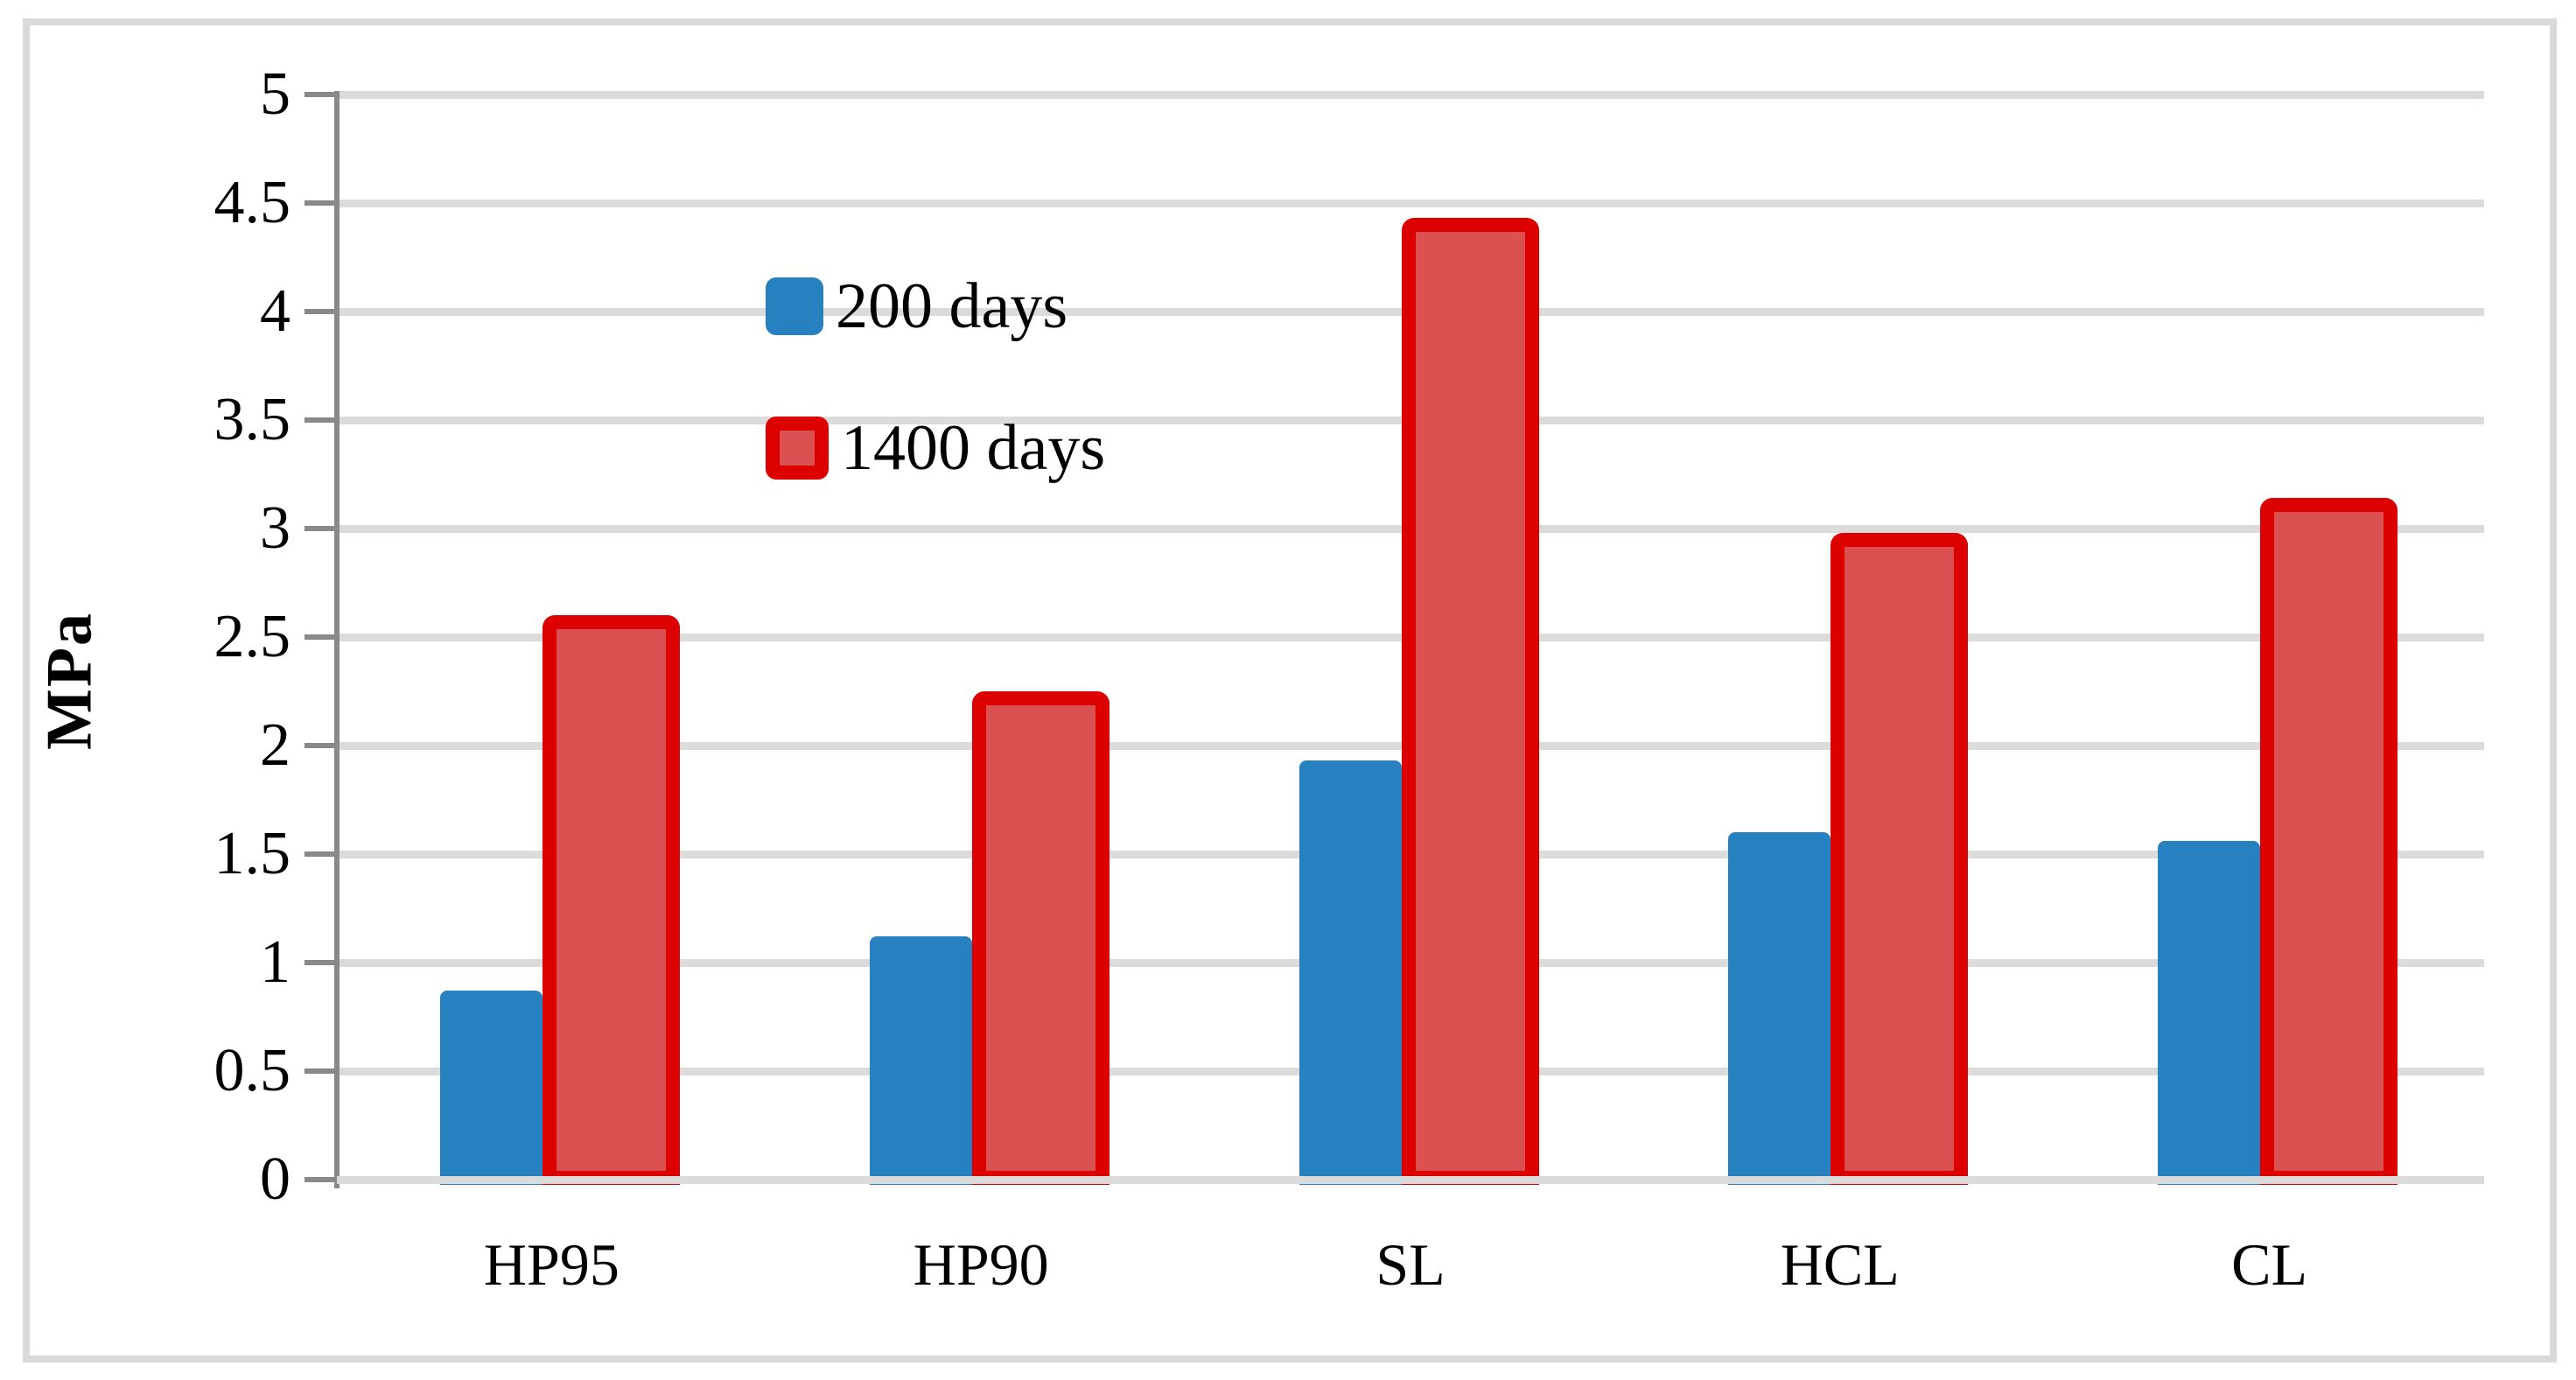 The height and width of the screenshot is (1380, 2576). What do you see at coordinates (252, 854) in the screenshot?
I see `y-tick-label: 1.5` at bounding box center [252, 854].